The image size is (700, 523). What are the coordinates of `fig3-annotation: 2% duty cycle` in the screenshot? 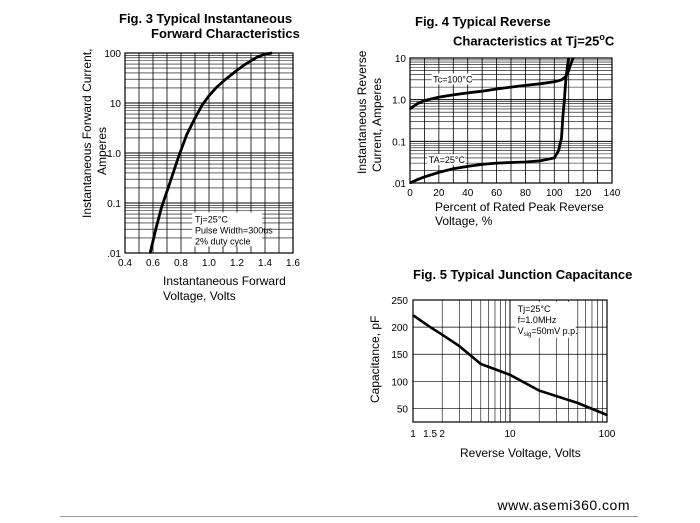 It's located at (223, 241).